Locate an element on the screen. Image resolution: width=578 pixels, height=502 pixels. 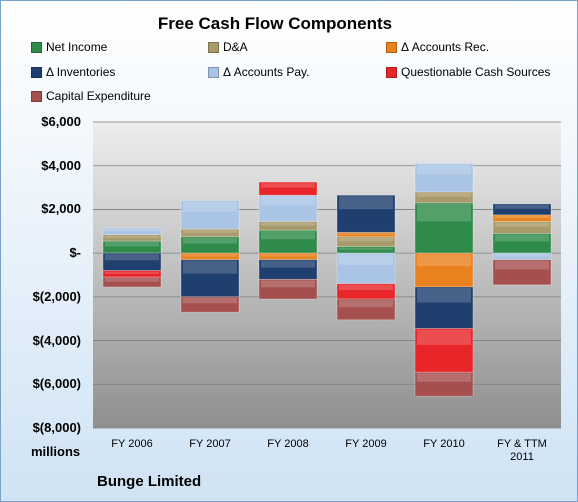
legend-item: Δ Inventories is located at coordinates (73, 72).